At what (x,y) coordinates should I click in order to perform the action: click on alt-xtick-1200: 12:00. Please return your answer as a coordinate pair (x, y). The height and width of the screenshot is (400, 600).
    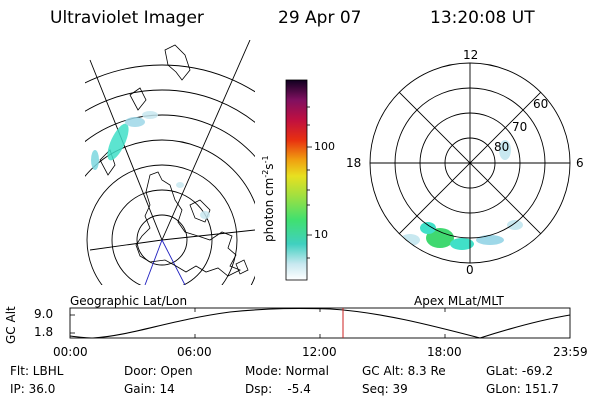
    Looking at the image, I should click on (319, 352).